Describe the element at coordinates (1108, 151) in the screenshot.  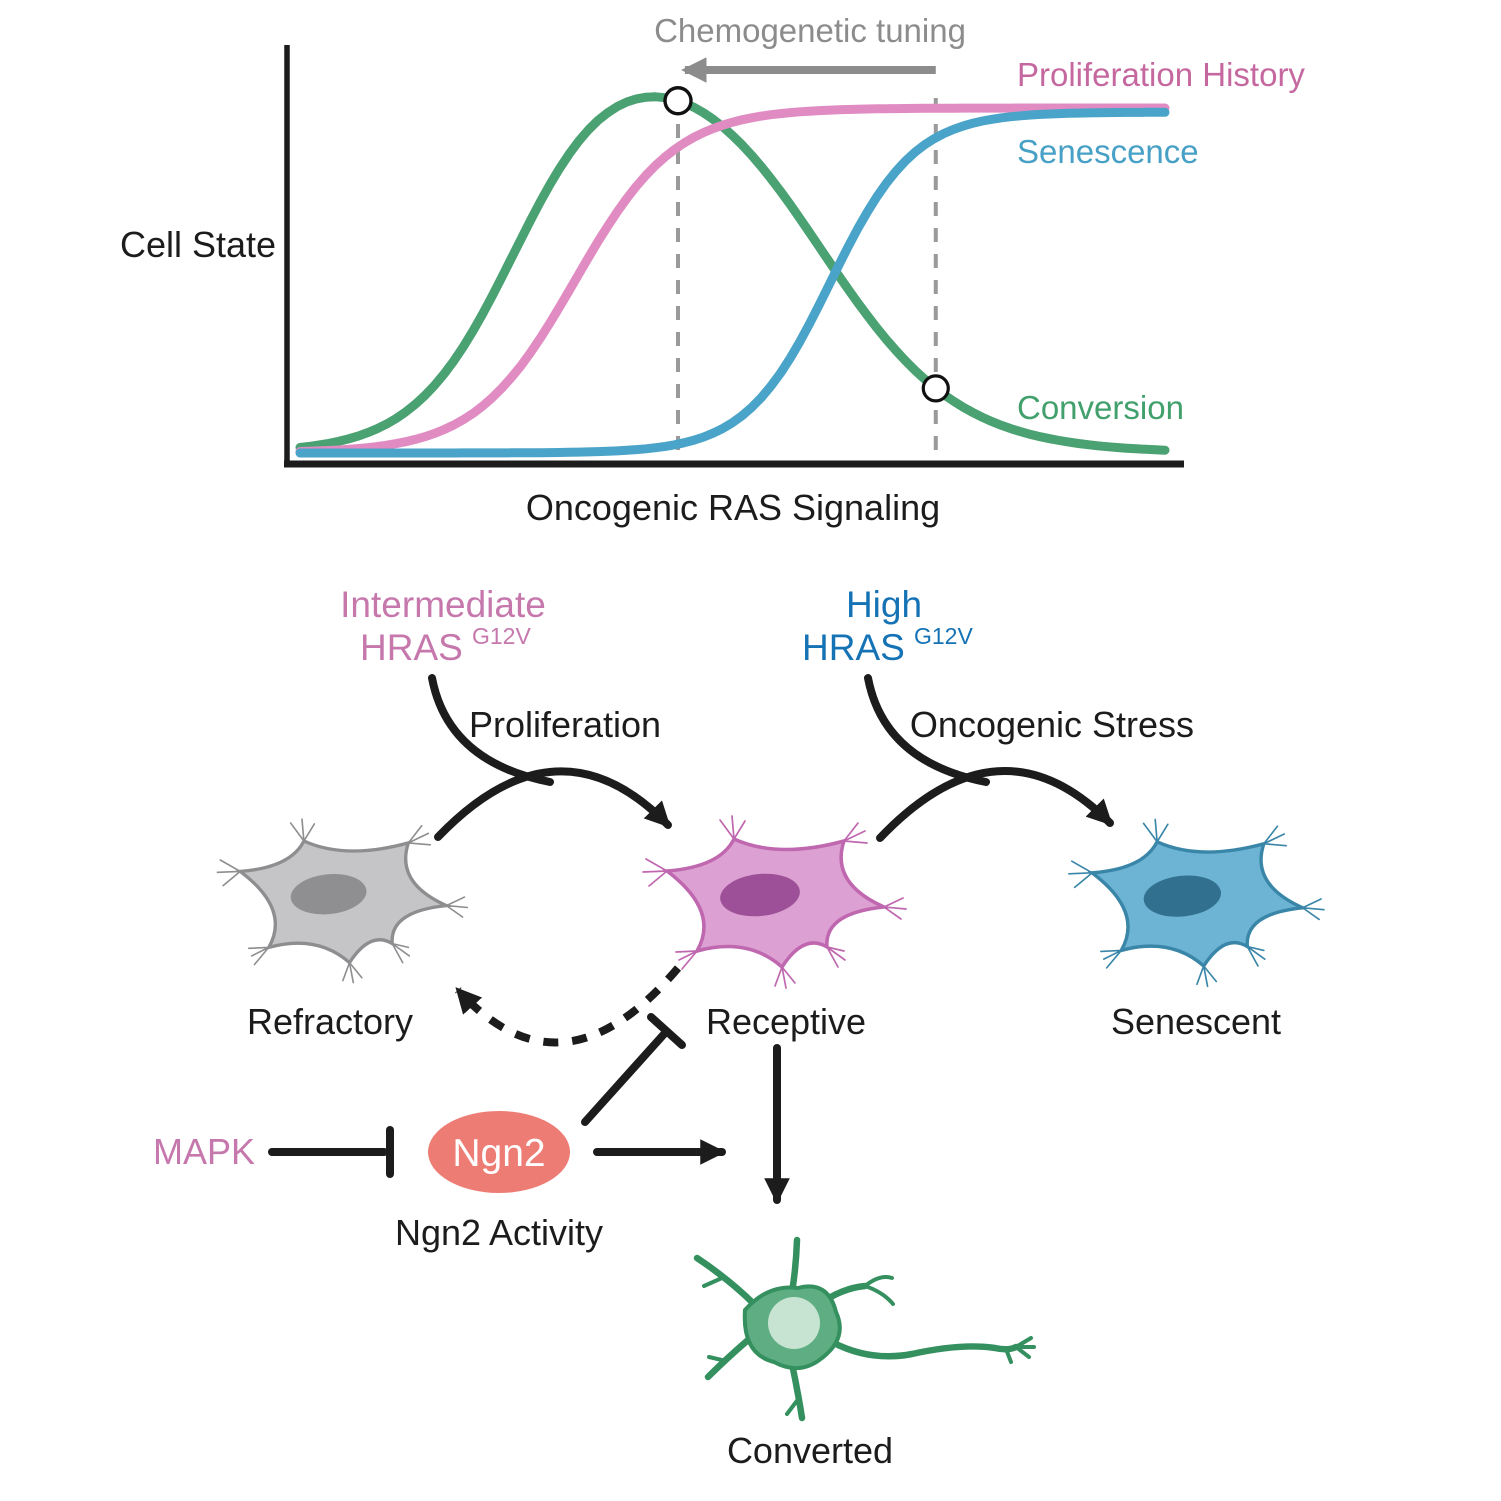
I see `legend-senescence: Senescence` at that location.